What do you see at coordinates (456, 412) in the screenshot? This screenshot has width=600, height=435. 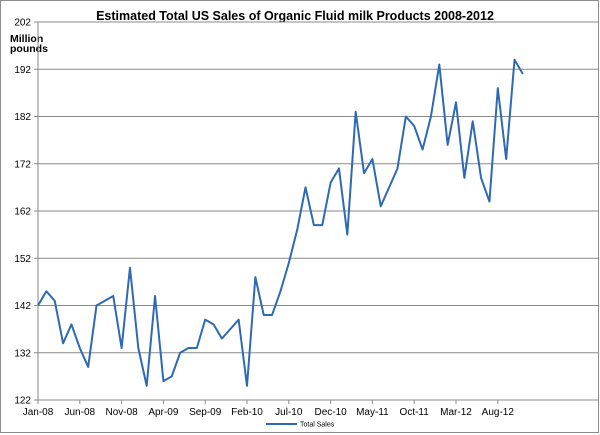 I see `x-tick-label: Mar-12` at bounding box center [456, 412].